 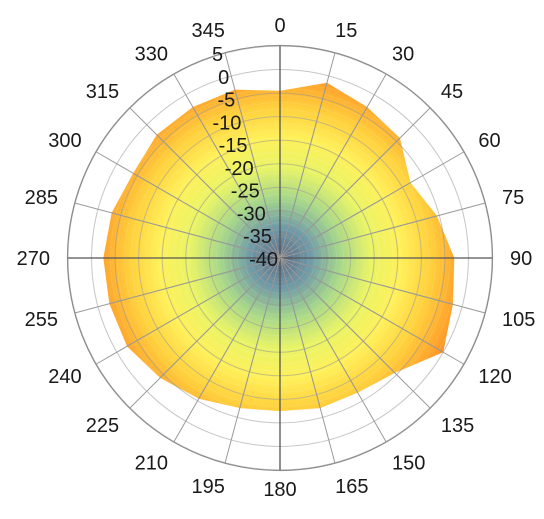 What do you see at coordinates (263, 260) in the screenshot?
I see `radial-label-neg40: -40` at bounding box center [263, 260].